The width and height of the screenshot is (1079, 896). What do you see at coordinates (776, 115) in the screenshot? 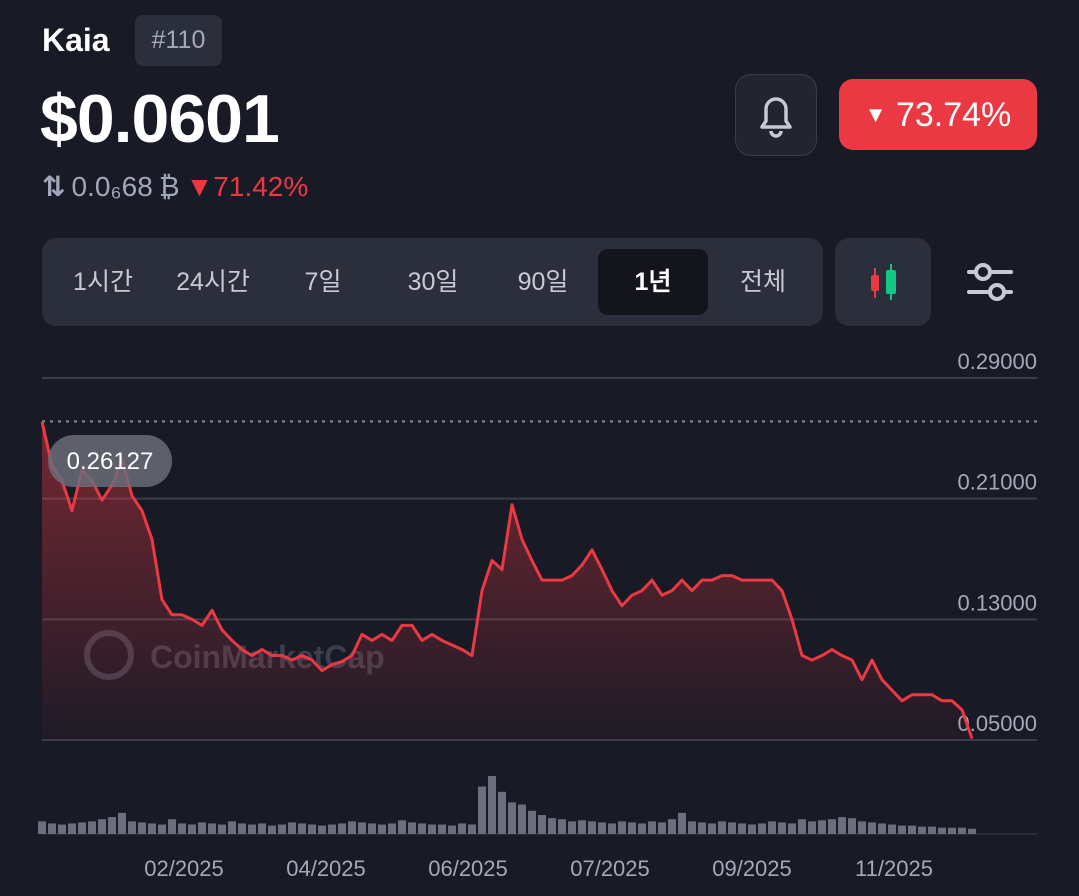
I see `alert-button` at bounding box center [776, 115].